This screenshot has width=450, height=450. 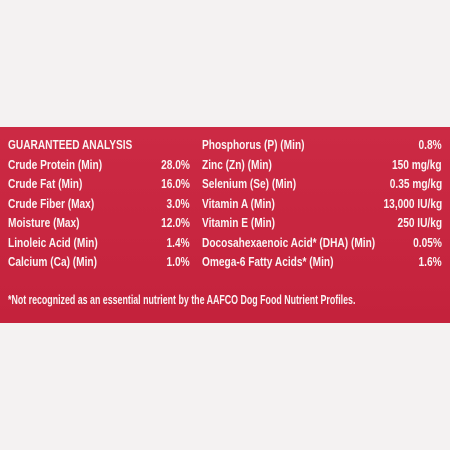 What do you see at coordinates (268, 261) in the screenshot?
I see `row-label: Omega-6 Fatty Acids* (Min)` at bounding box center [268, 261].